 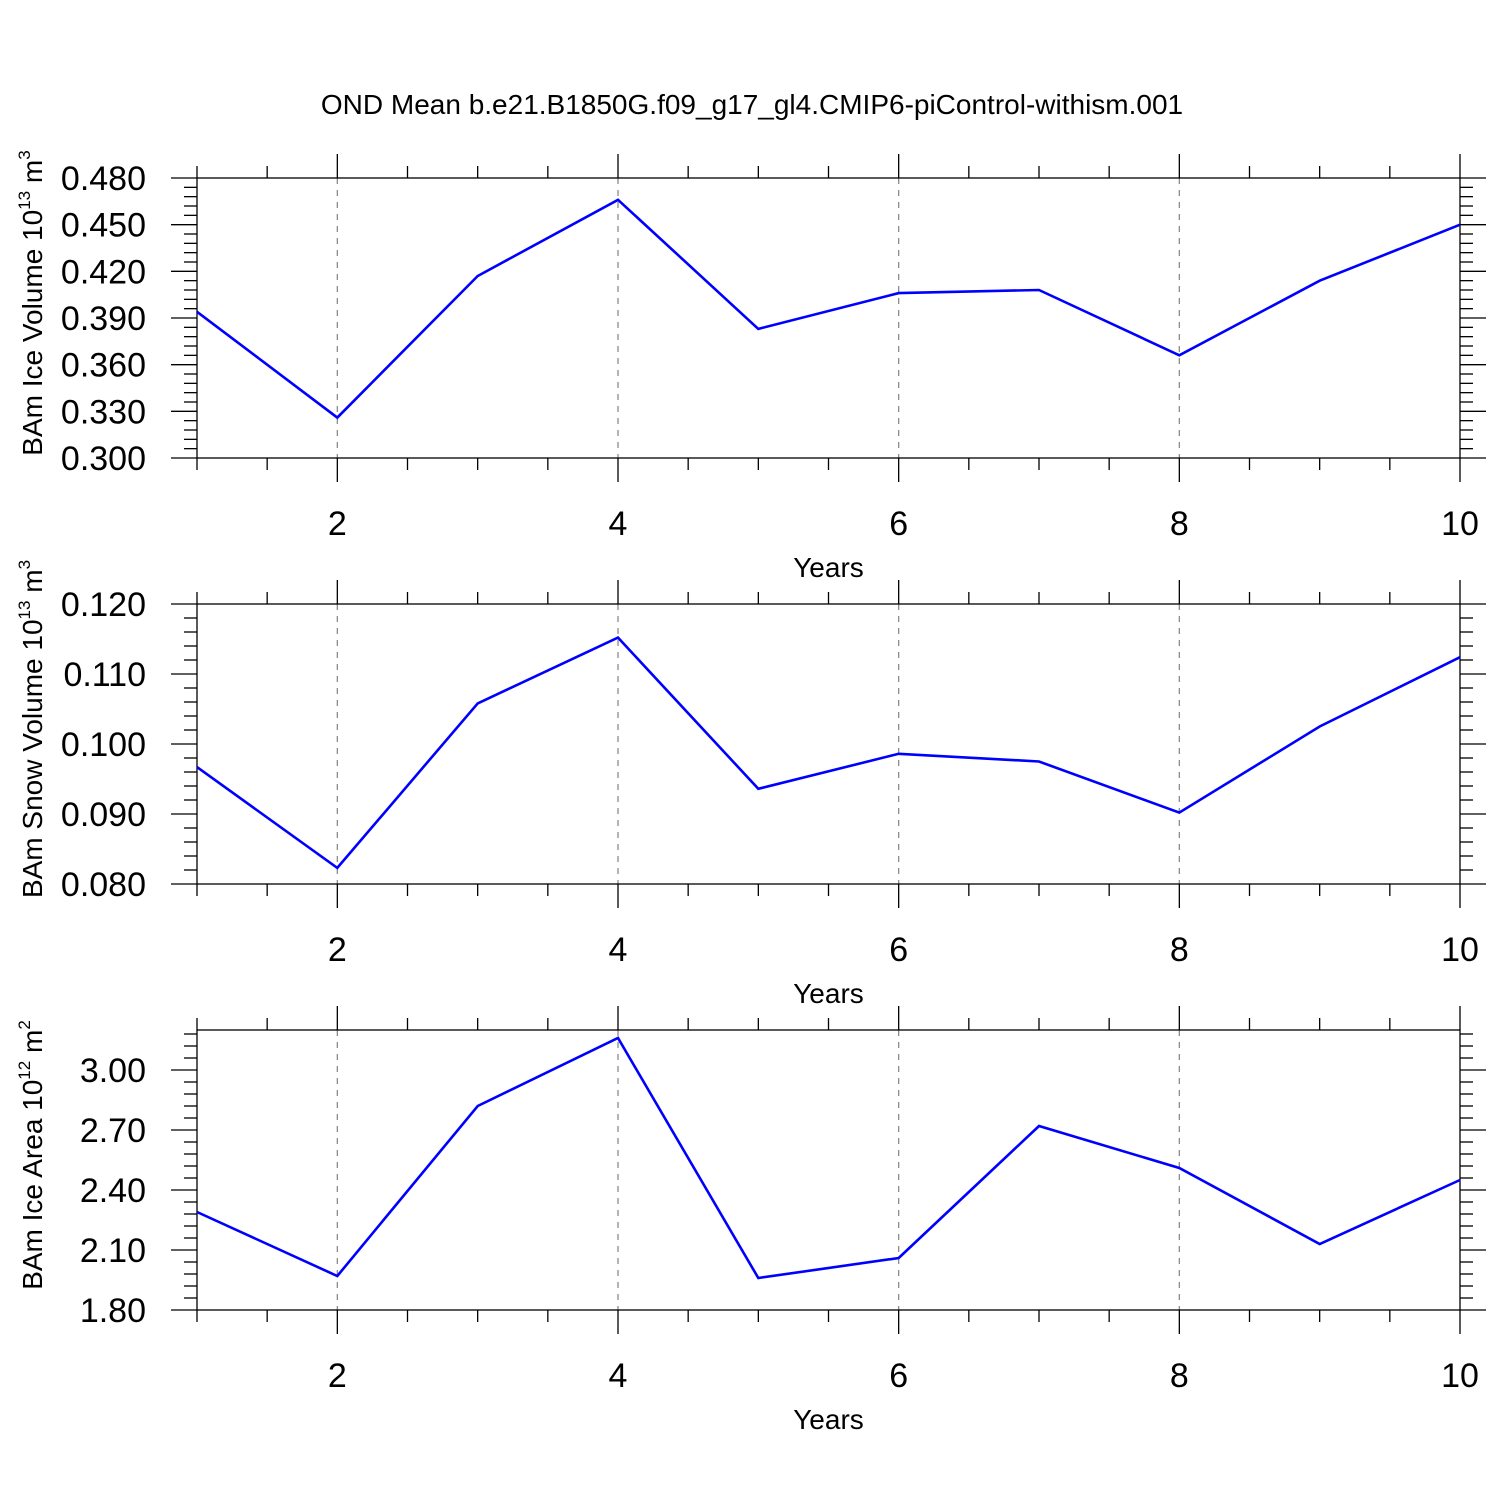 What do you see at coordinates (32, 1185) in the screenshot?
I see `y-axis-label-main: BAm Ice Area 10` at bounding box center [32, 1185].